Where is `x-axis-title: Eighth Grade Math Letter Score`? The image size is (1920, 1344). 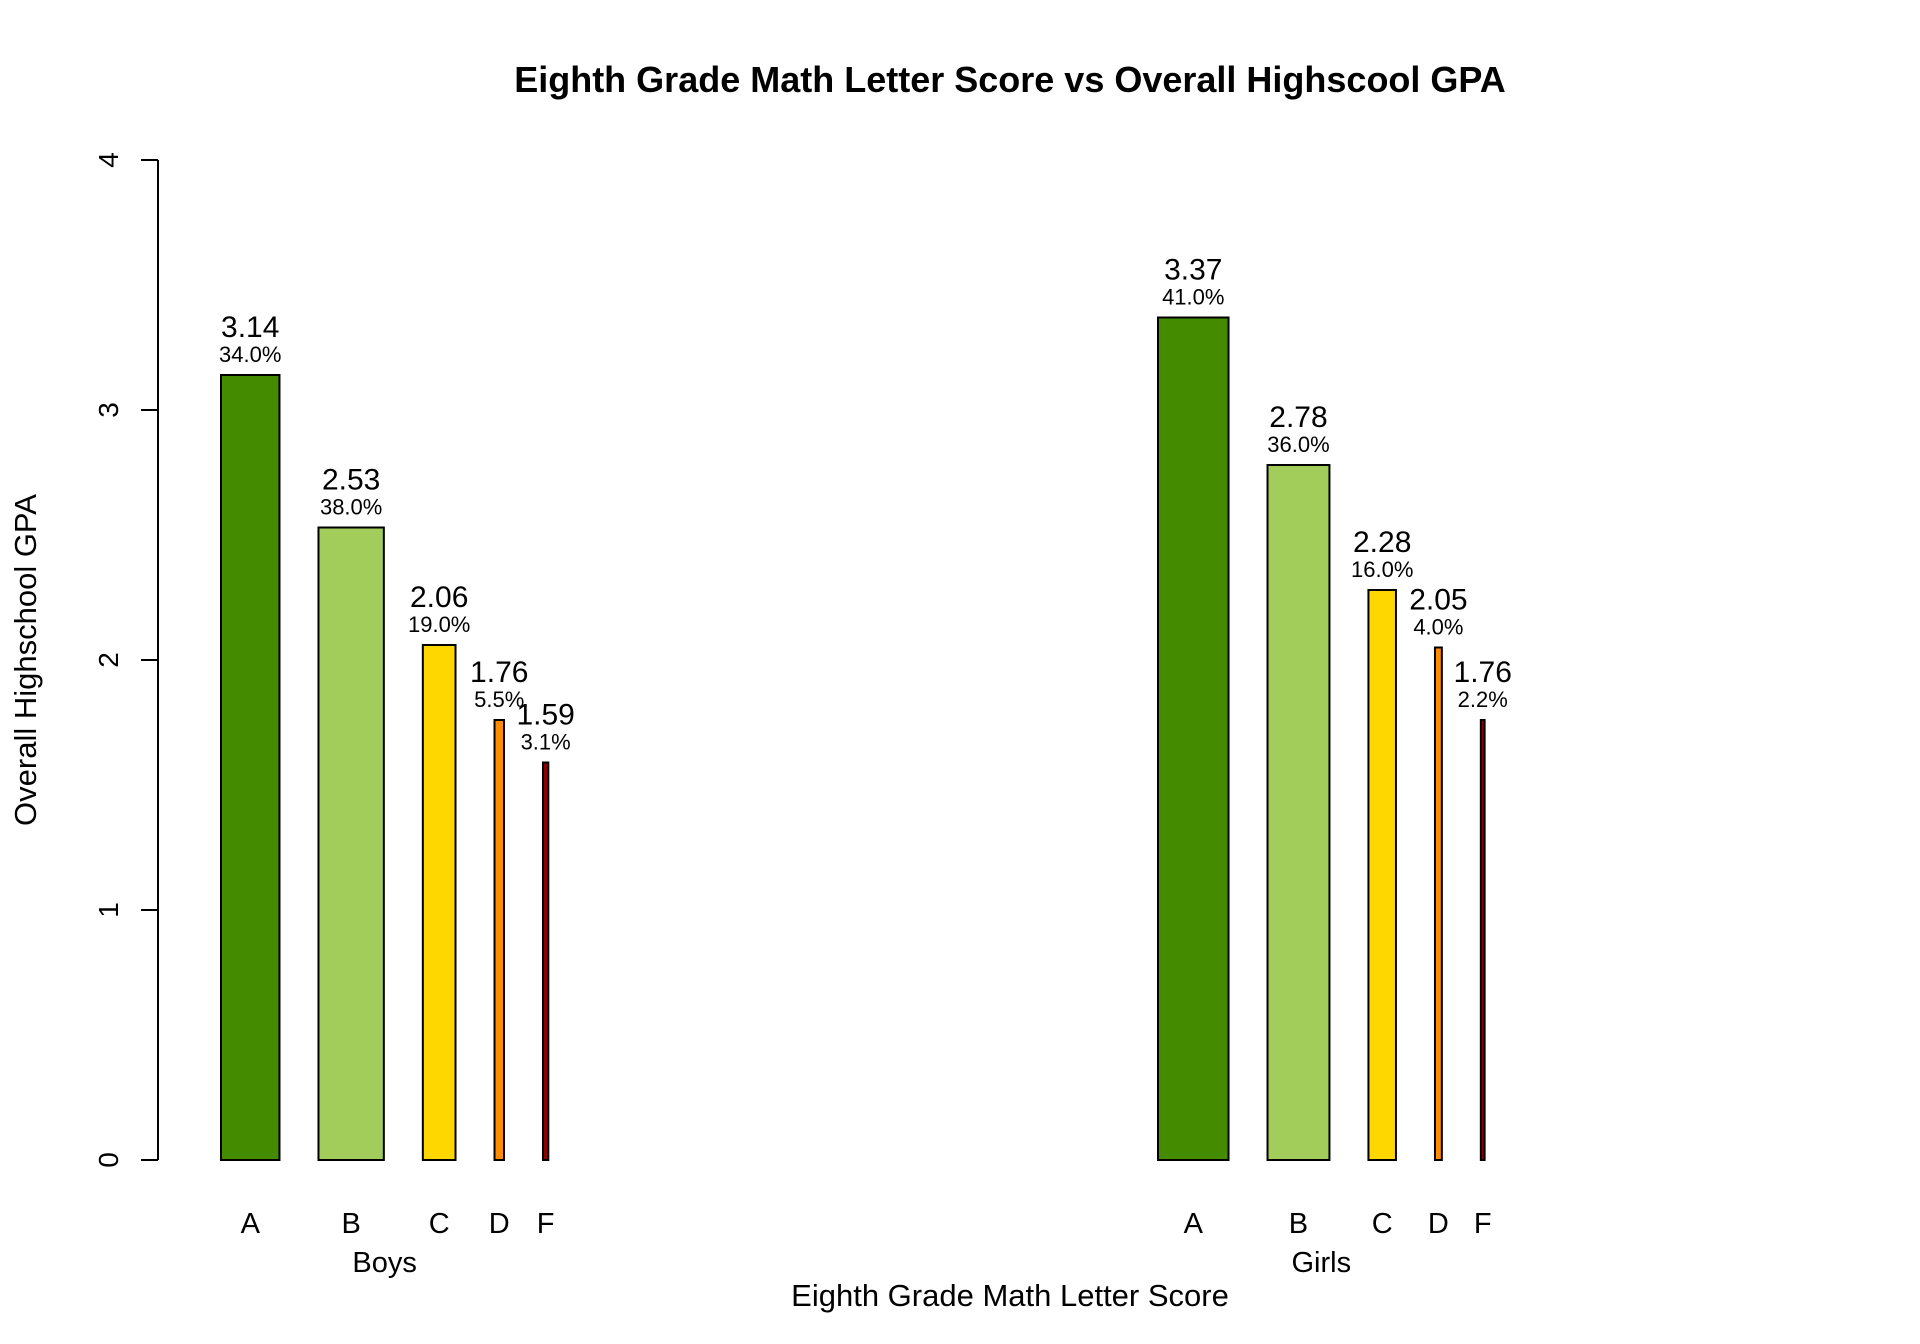
x-axis-title: Eighth Grade Math Letter Score is located at coordinates (1010, 1295).